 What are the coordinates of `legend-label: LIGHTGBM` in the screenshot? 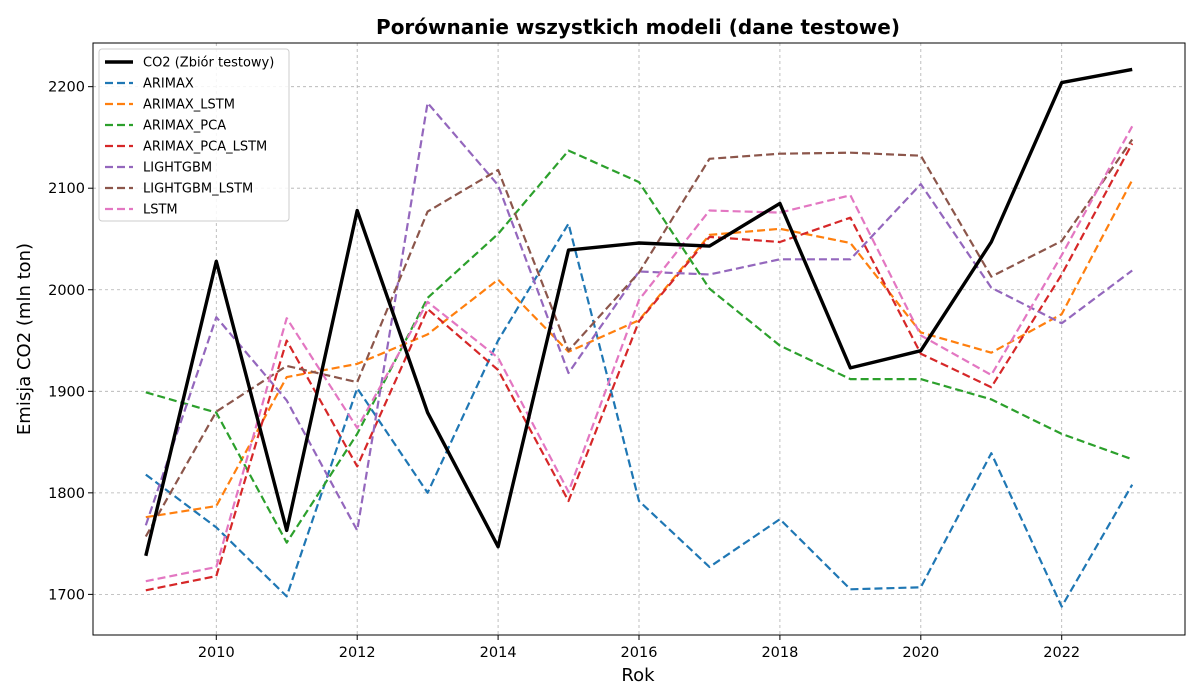 It's located at (177, 168).